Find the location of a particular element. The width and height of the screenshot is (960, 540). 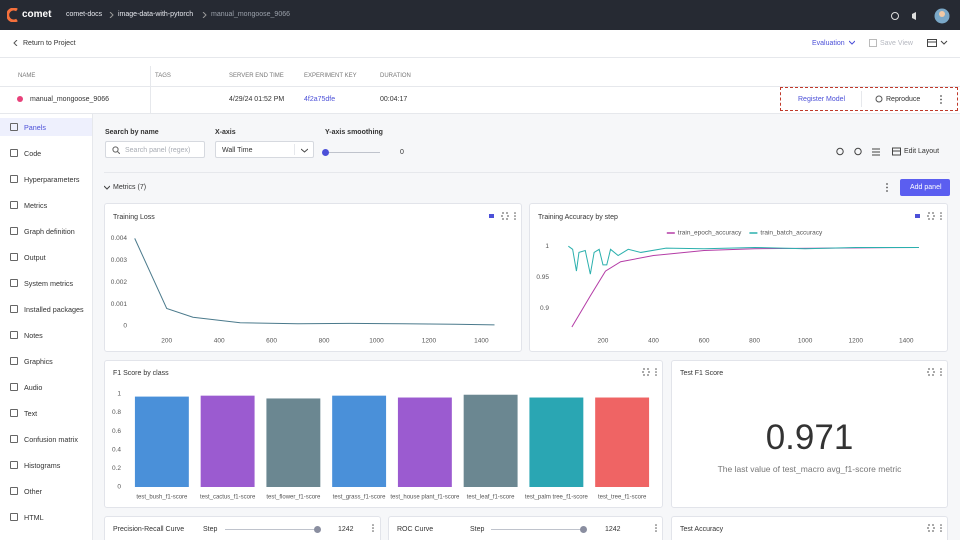

smoothing-value: 0 is located at coordinates (402, 152).